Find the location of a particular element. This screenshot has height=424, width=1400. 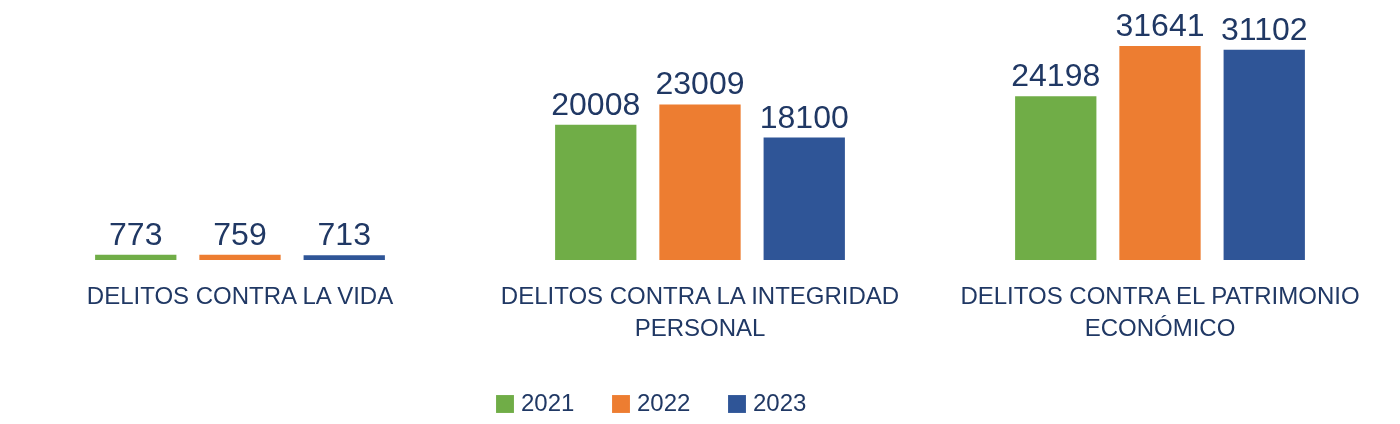

legend-label: 2022 is located at coordinates (664, 402).